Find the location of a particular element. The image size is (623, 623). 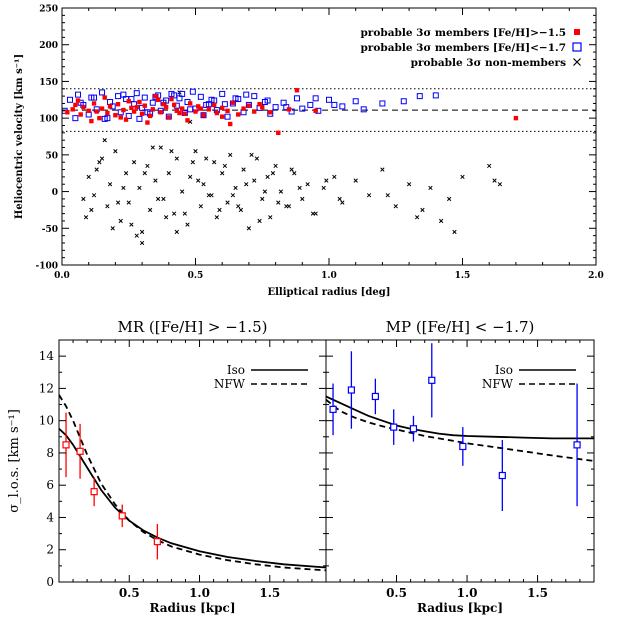

panel-title: MP ([Fe/H] < −1.7) is located at coordinates (460, 327).